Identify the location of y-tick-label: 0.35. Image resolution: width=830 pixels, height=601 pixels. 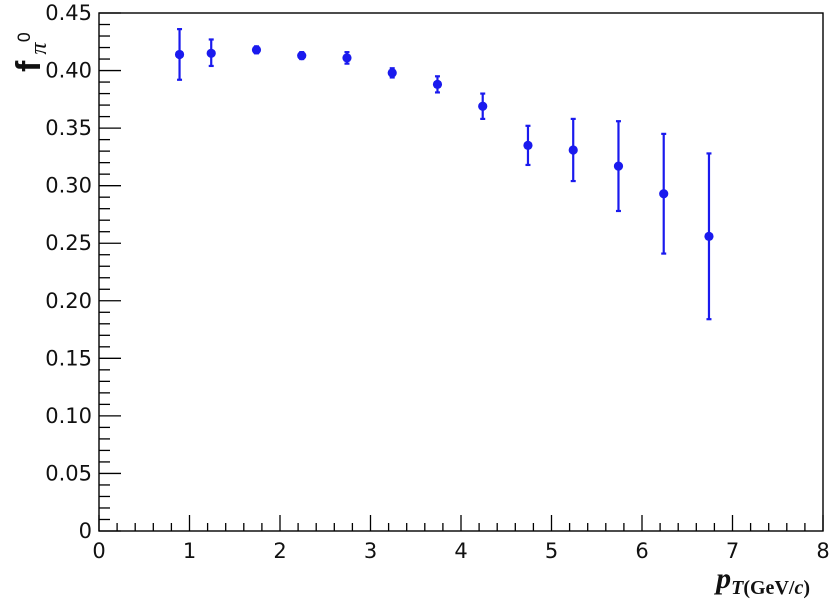
(68, 128).